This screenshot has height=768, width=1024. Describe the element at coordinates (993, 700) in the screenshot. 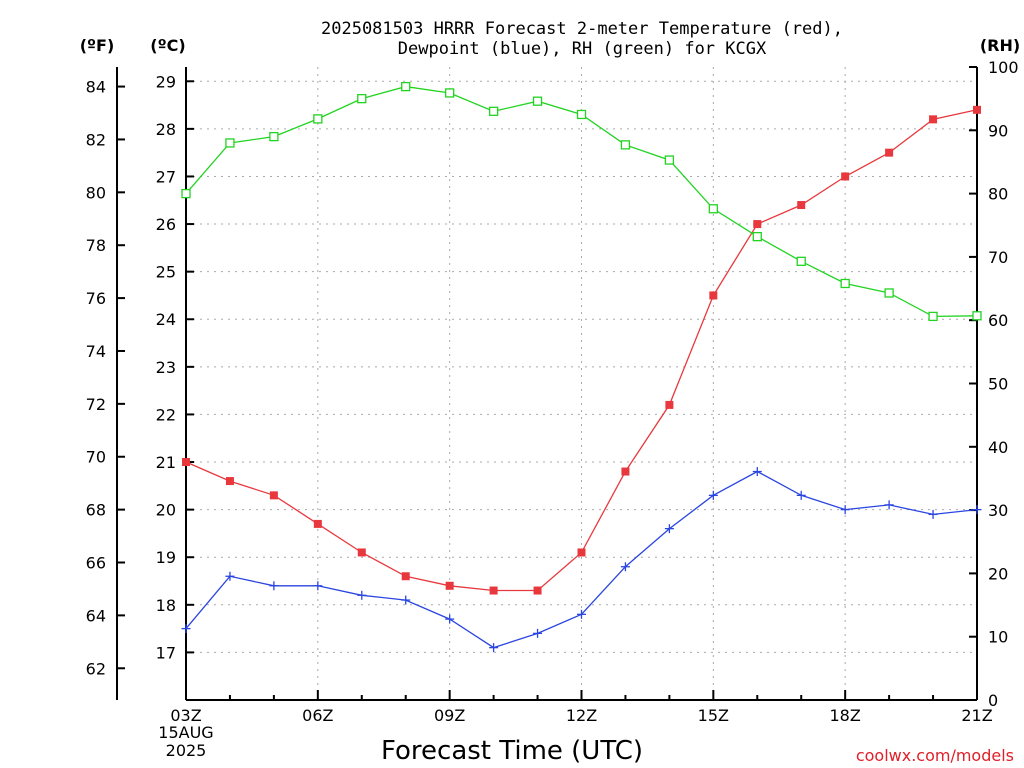

I see `rh-tick-label: 0` at that location.